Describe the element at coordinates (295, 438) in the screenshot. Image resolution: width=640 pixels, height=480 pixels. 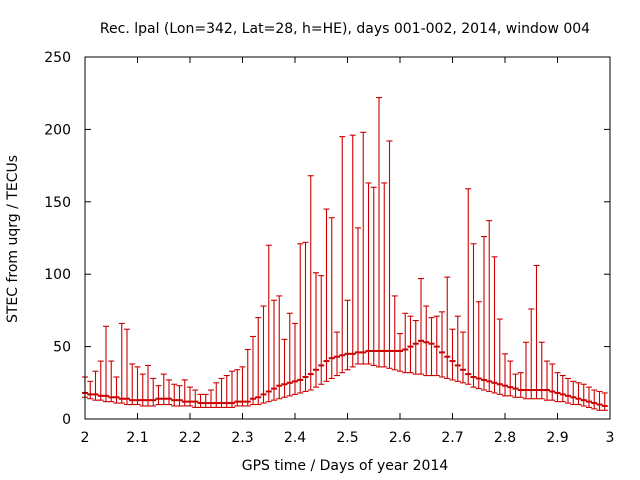
I see `x-tick-label: 2.4` at that location.